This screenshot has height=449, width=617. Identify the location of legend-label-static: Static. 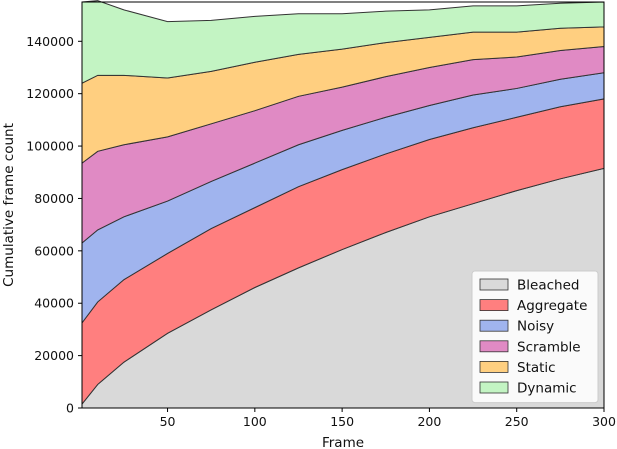
(536, 368).